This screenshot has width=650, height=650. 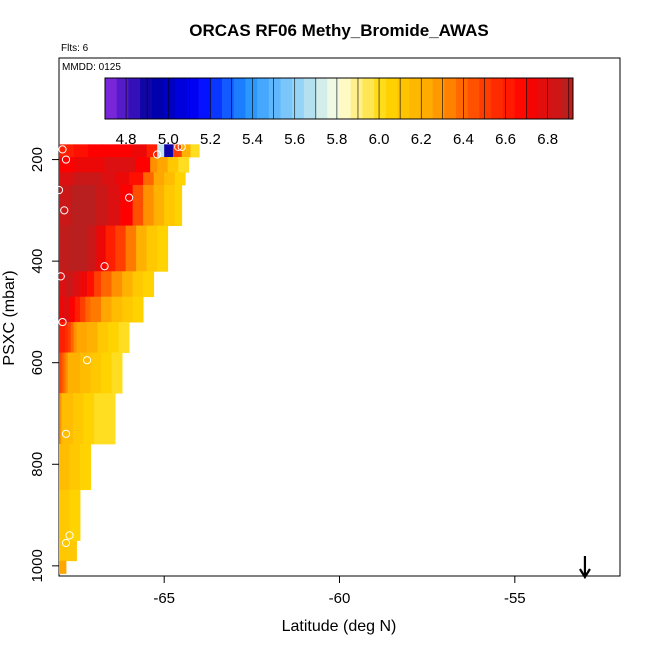 I want to click on colorbar-ticks: 4.8 5.0 5.2 5.4 5.6 5.8 6.0 6.2 6.4 6.6 6.8, so click(x=337, y=139).